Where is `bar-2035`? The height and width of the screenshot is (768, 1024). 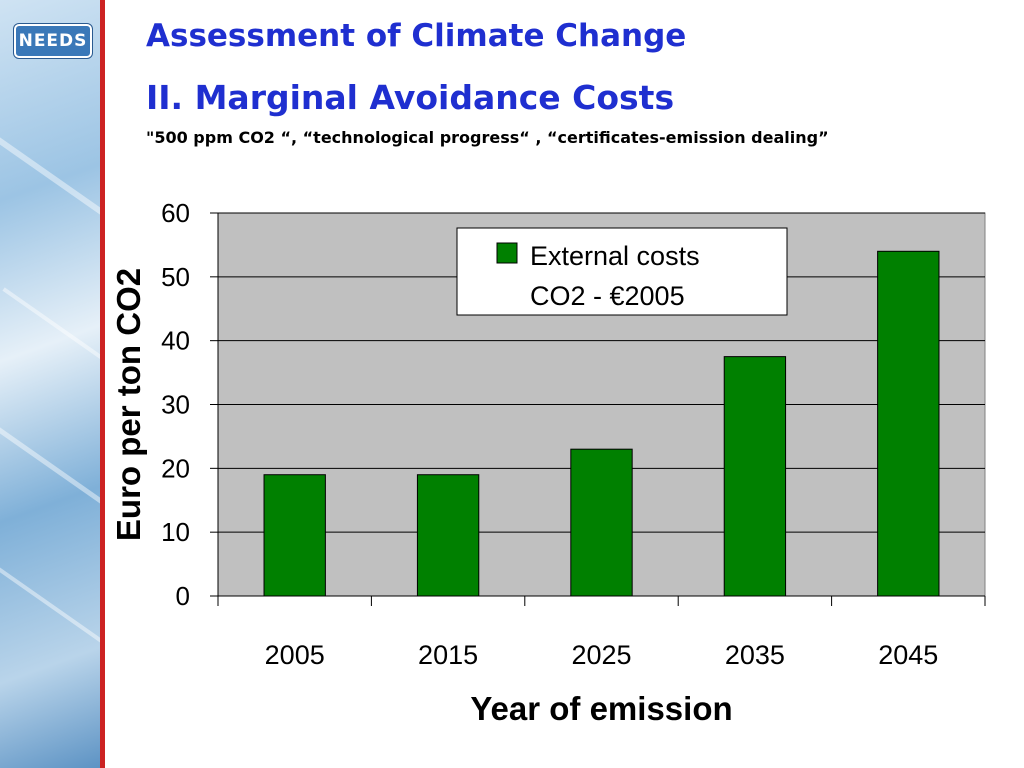
bar-2035 is located at coordinates (755, 476).